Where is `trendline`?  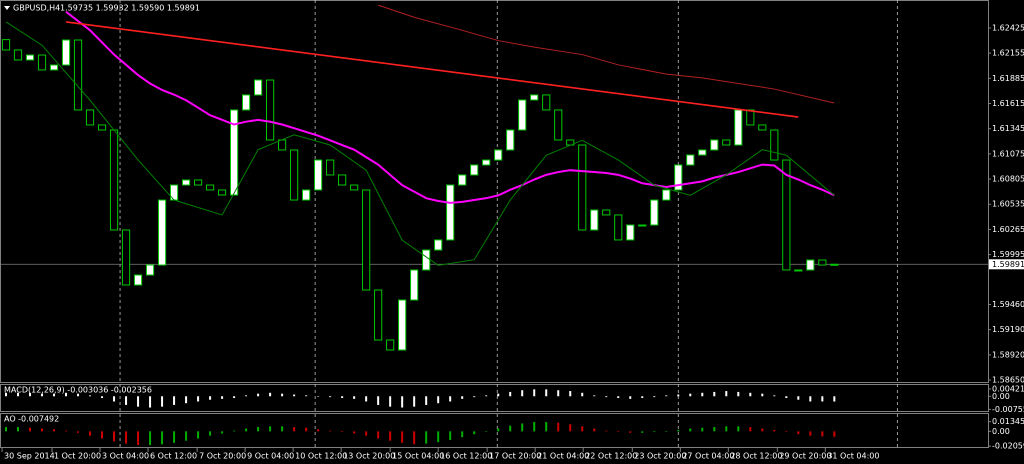
trendline is located at coordinates (432, 69).